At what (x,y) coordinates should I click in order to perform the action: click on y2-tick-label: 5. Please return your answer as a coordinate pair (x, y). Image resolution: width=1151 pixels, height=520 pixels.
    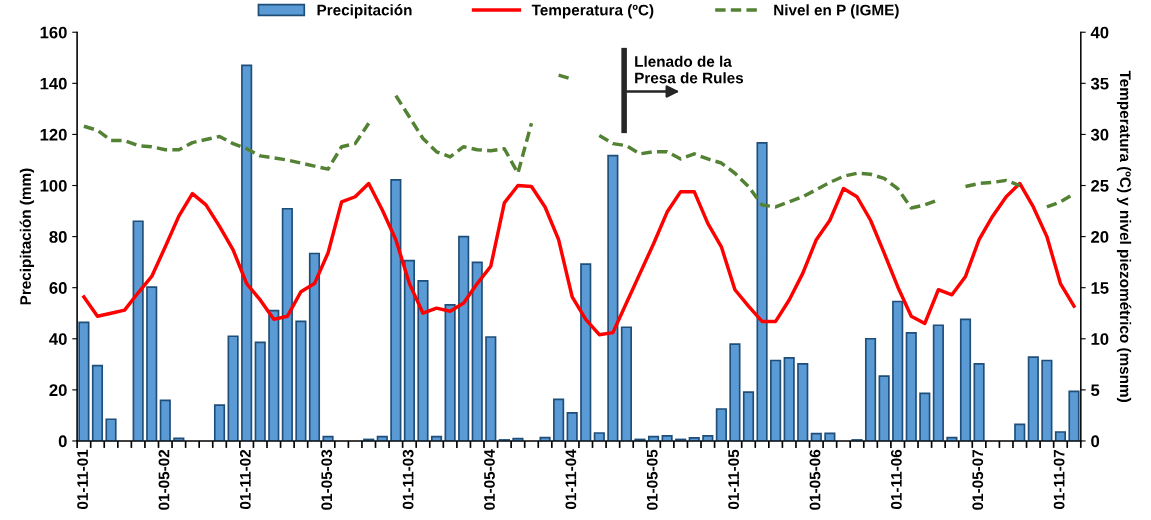
    Looking at the image, I should click on (1095, 390).